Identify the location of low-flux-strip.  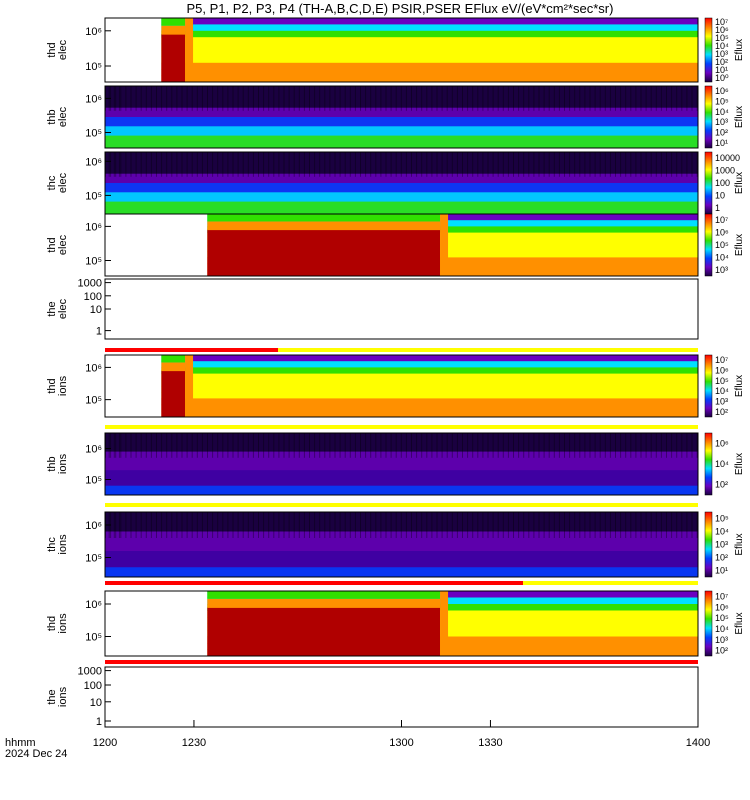
(573, 217).